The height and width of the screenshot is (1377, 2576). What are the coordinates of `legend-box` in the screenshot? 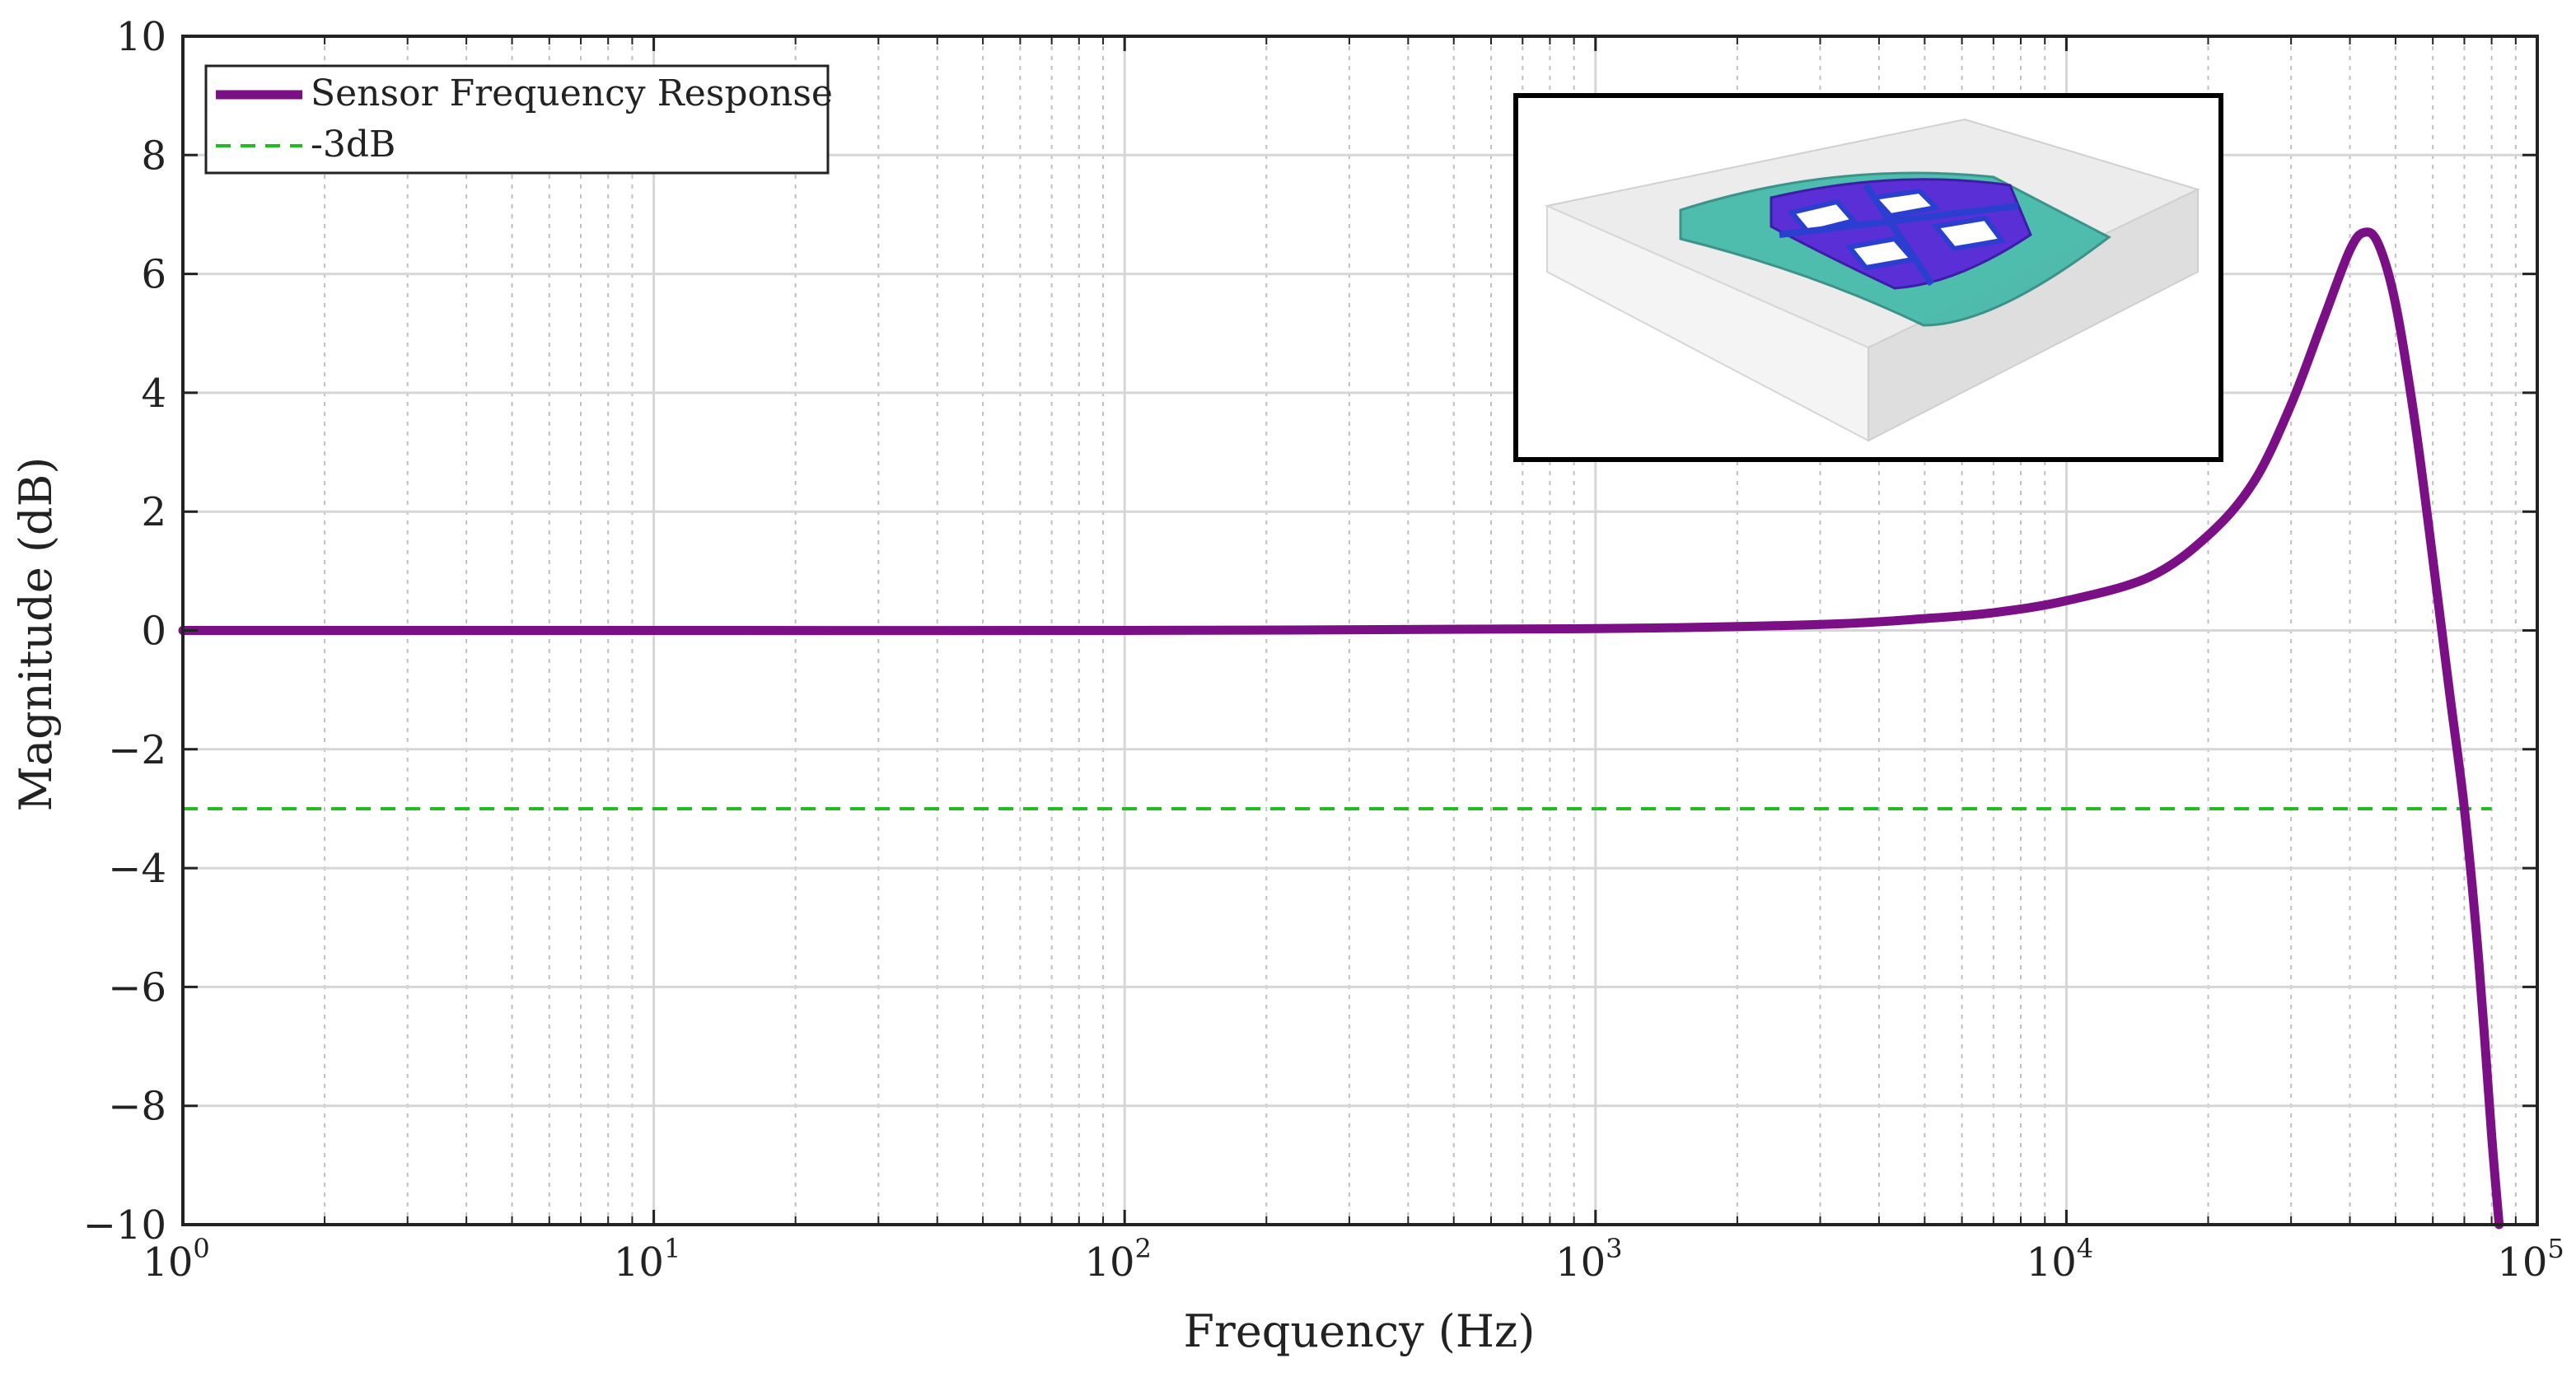 It's located at (517, 120).